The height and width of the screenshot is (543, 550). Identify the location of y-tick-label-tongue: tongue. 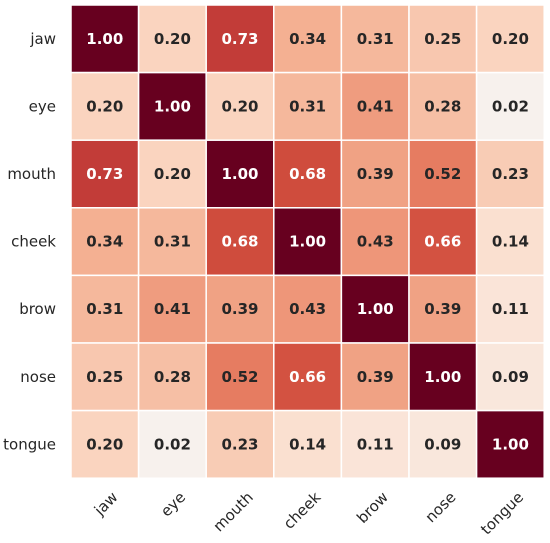
(29, 444).